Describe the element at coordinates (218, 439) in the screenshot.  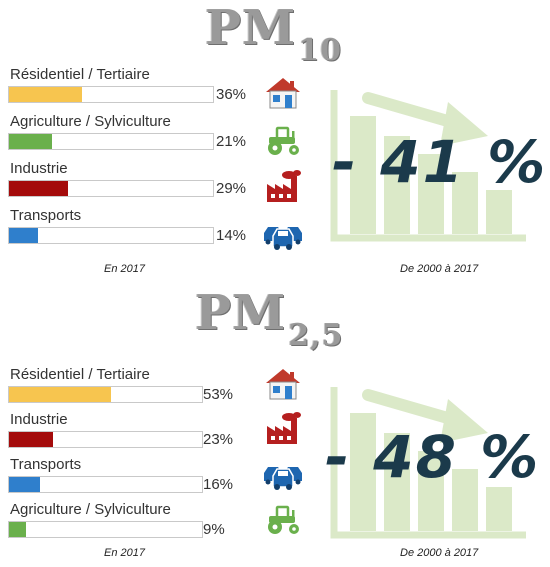
I see `pm25-bar-value-industrie: 23%` at that location.